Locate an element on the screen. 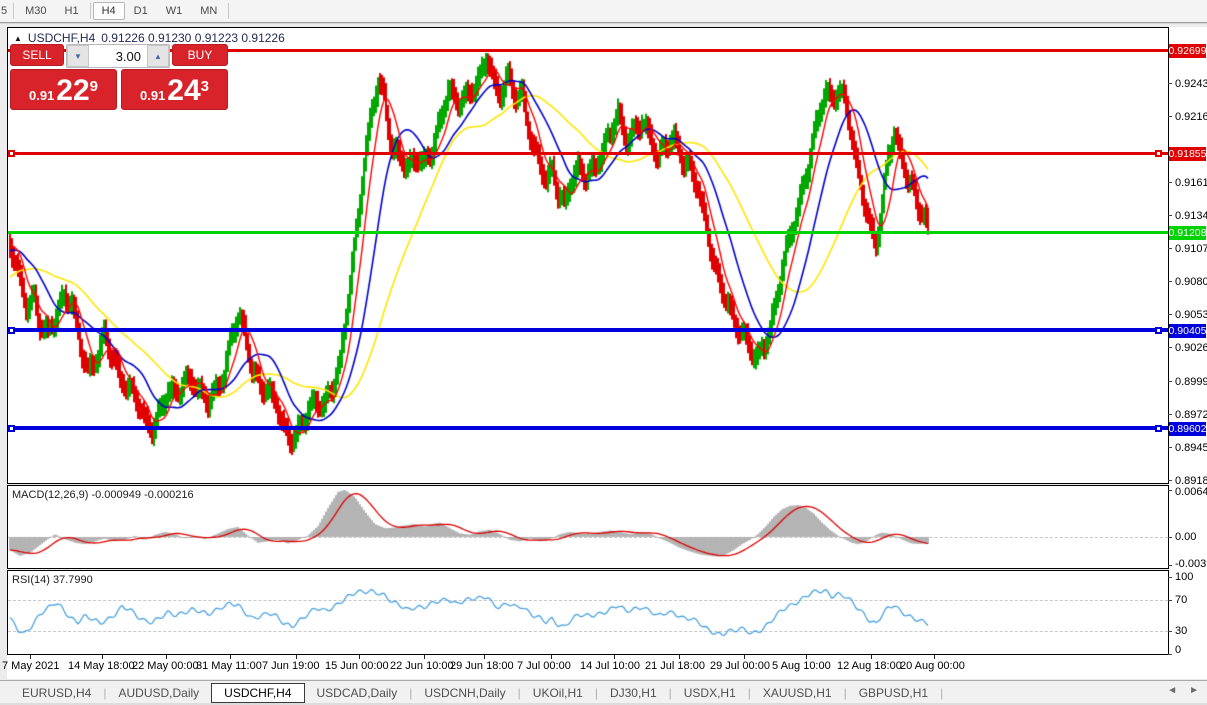  chart-tab-ukoil: UKOil,H1 is located at coordinates (557, 692).